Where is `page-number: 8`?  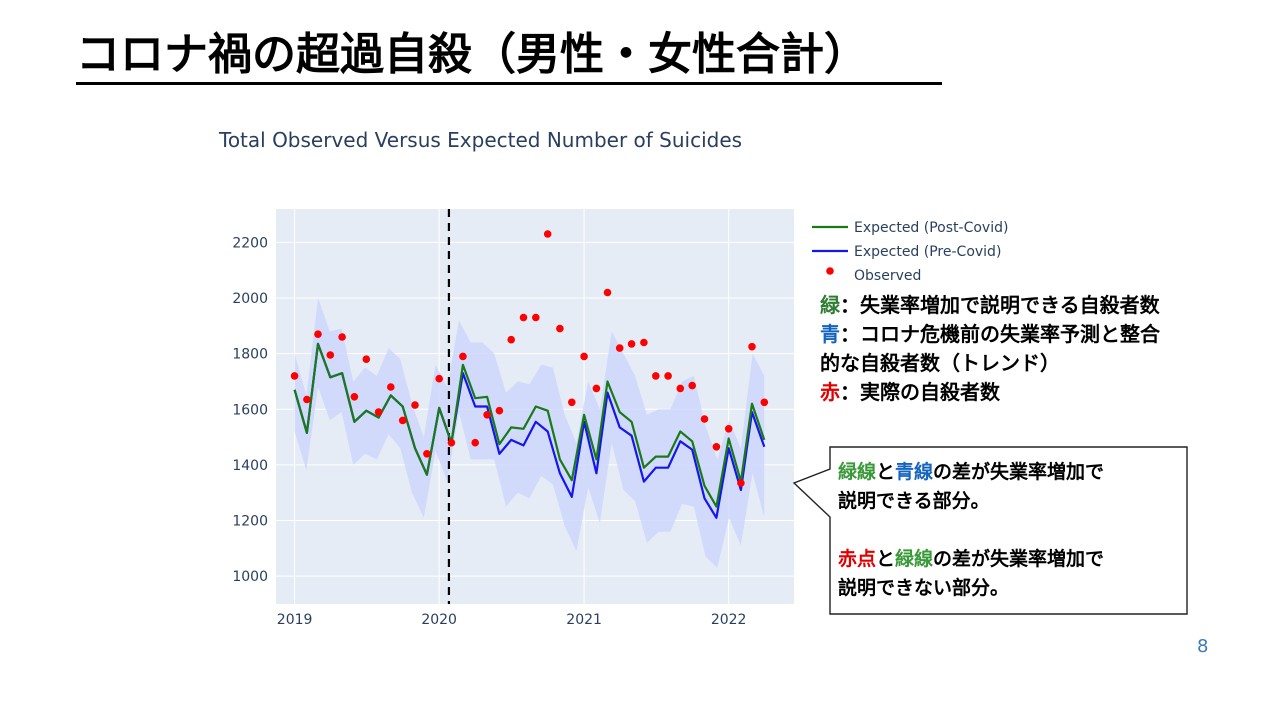
page-number: 8 is located at coordinates (1203, 646).